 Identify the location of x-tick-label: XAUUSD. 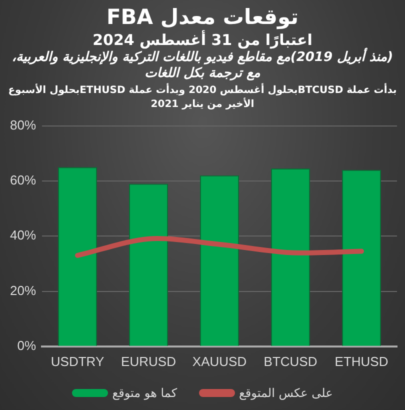
(219, 361).